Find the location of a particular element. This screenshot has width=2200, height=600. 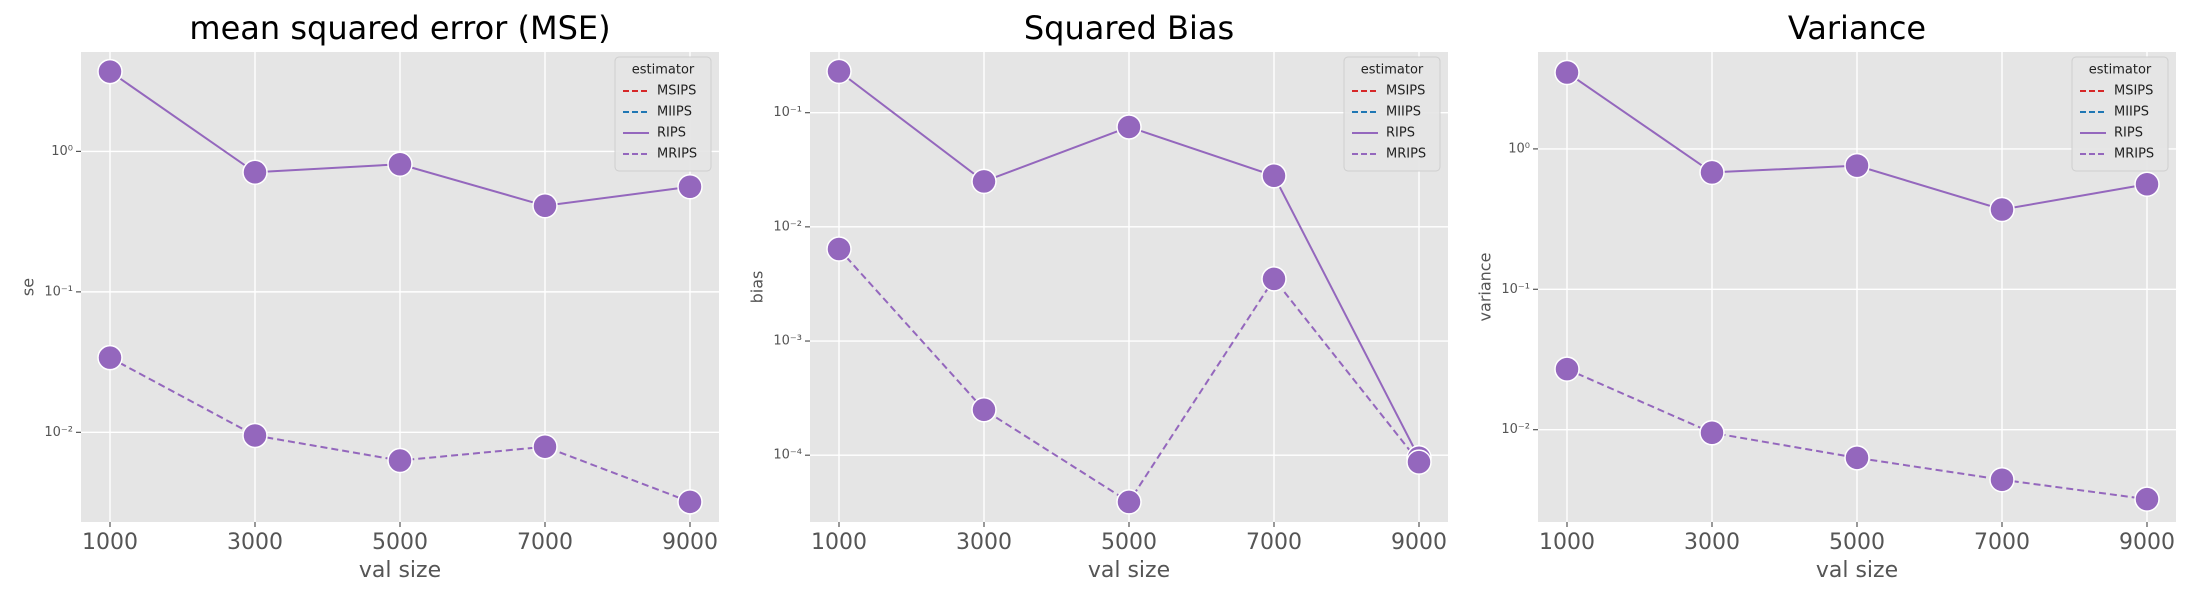

y-axis-label: variance is located at coordinates (1485, 287).